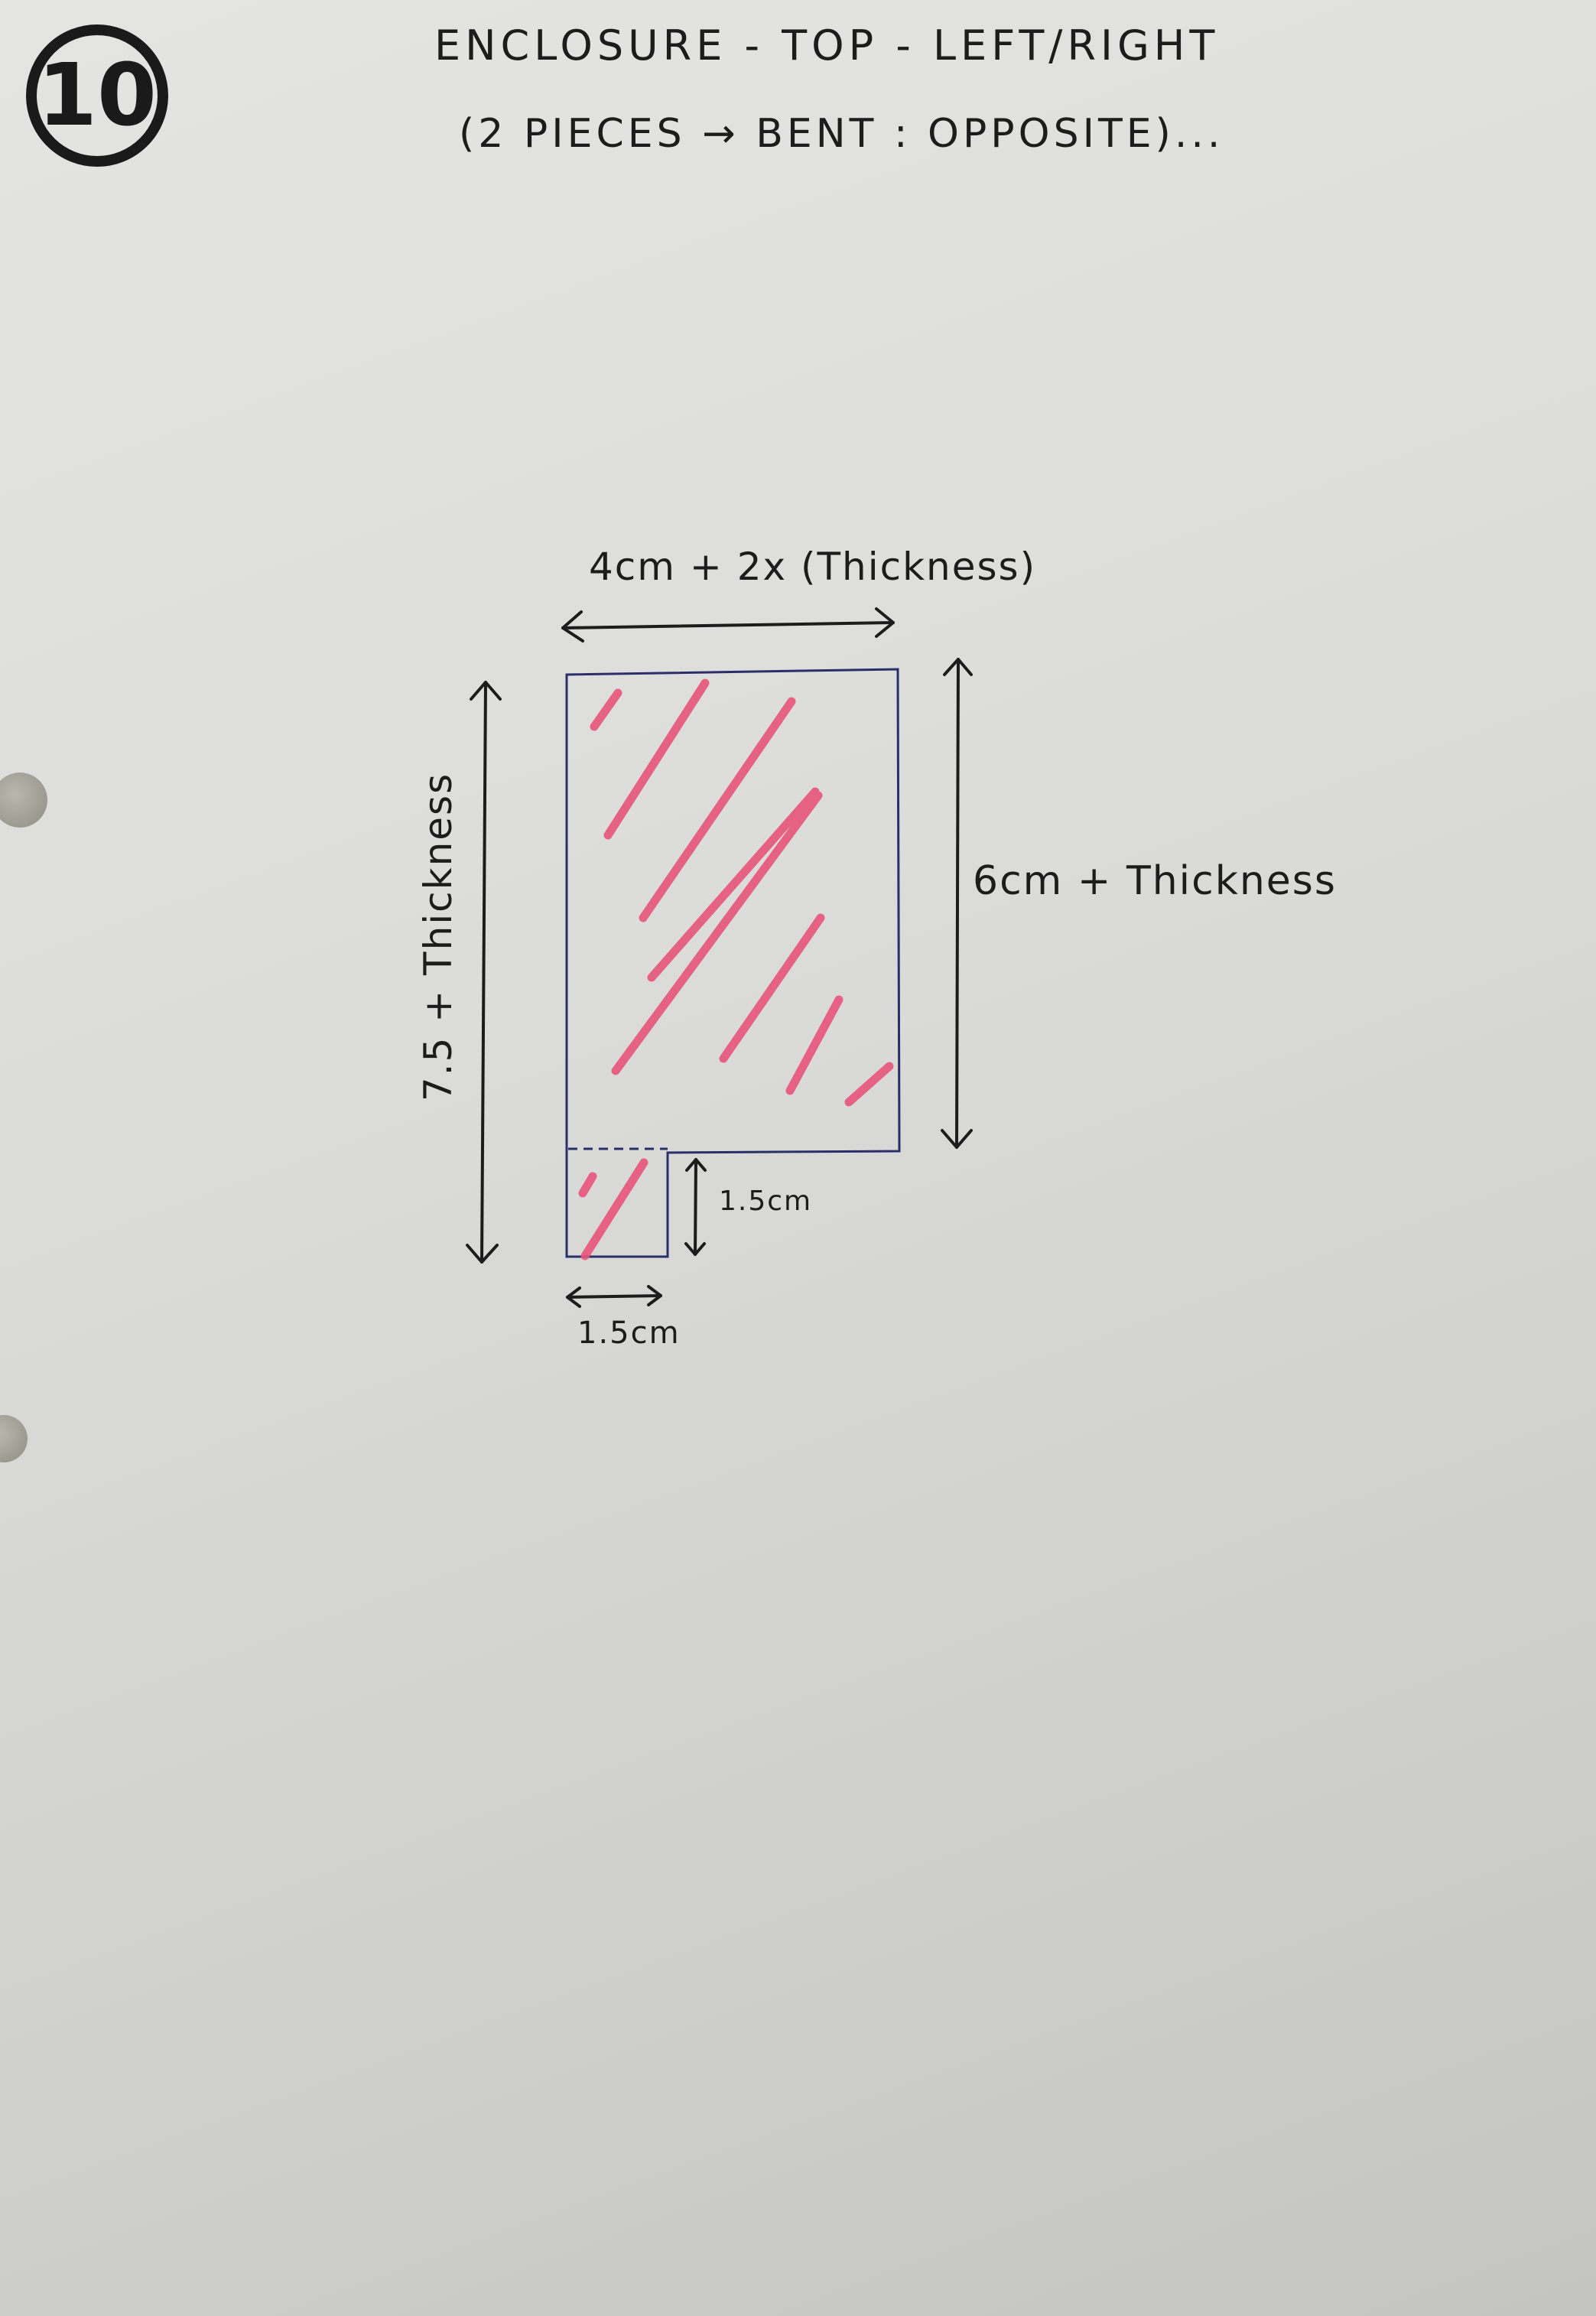 The width and height of the screenshot is (1596, 2316). I want to click on panel-outline, so click(733, 963).